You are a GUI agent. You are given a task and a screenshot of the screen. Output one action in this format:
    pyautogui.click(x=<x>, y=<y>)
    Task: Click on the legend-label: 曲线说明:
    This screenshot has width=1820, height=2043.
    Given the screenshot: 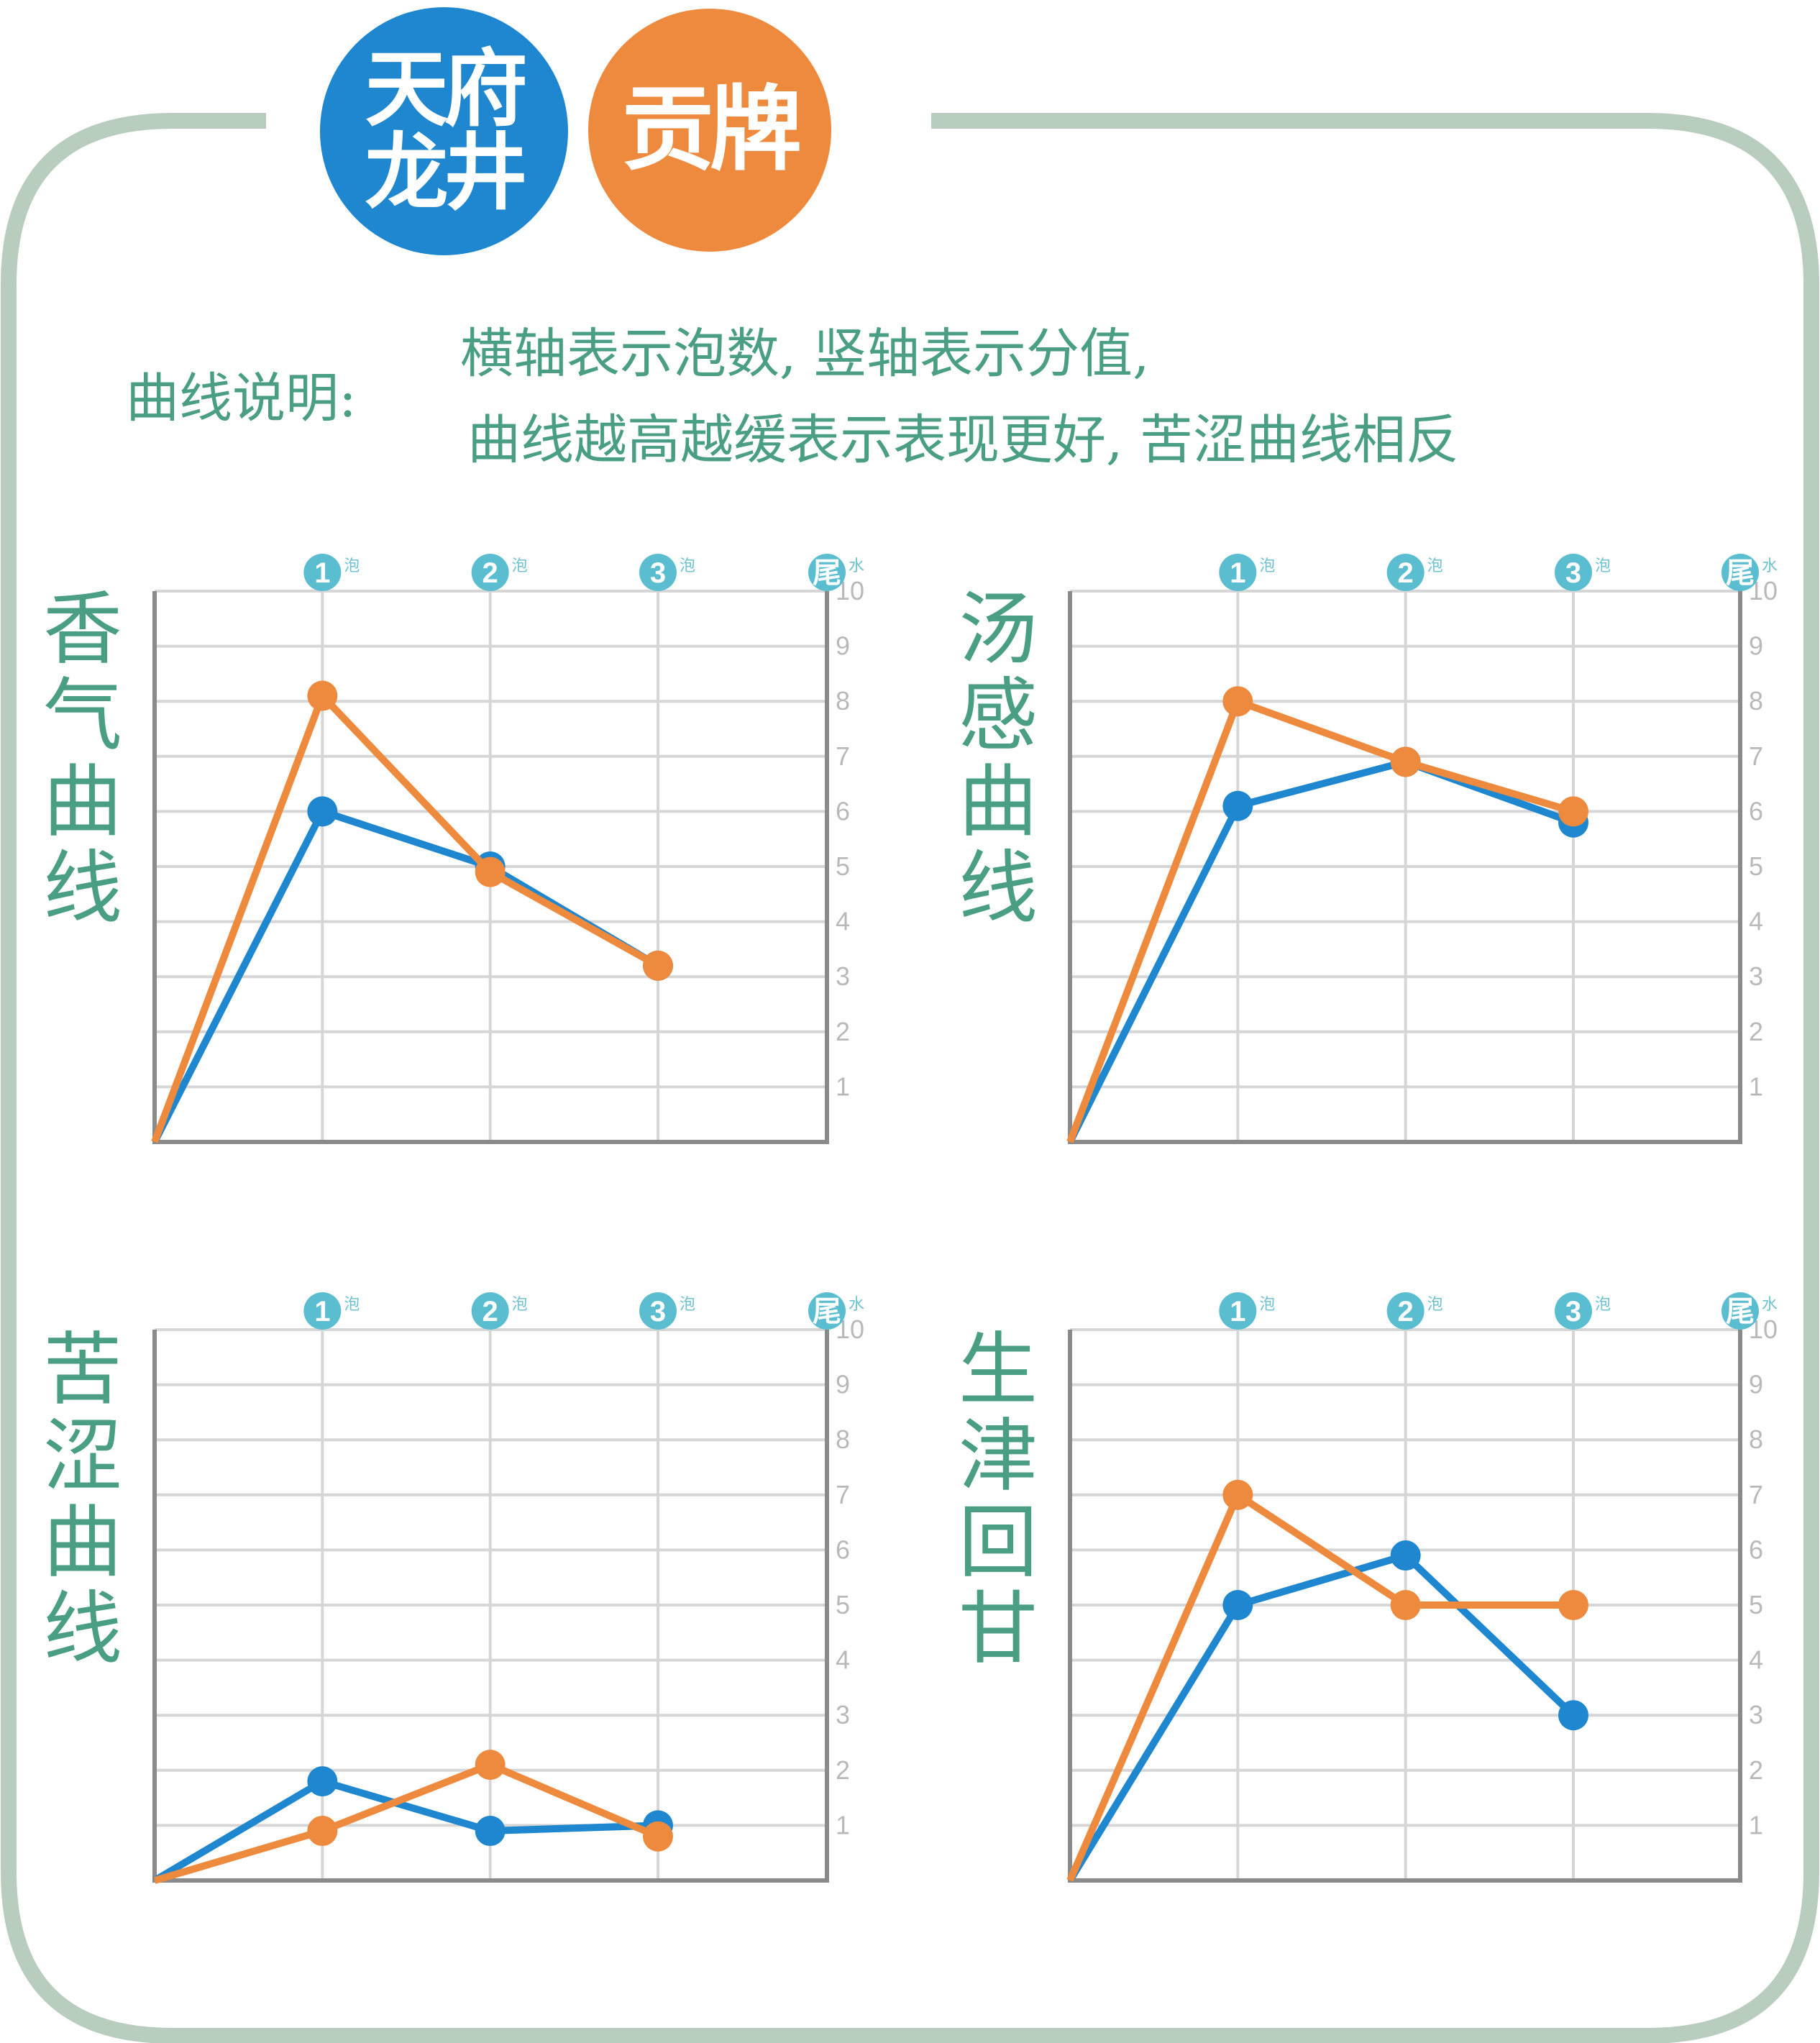 What is the action you would take?
    pyautogui.click(x=241, y=398)
    